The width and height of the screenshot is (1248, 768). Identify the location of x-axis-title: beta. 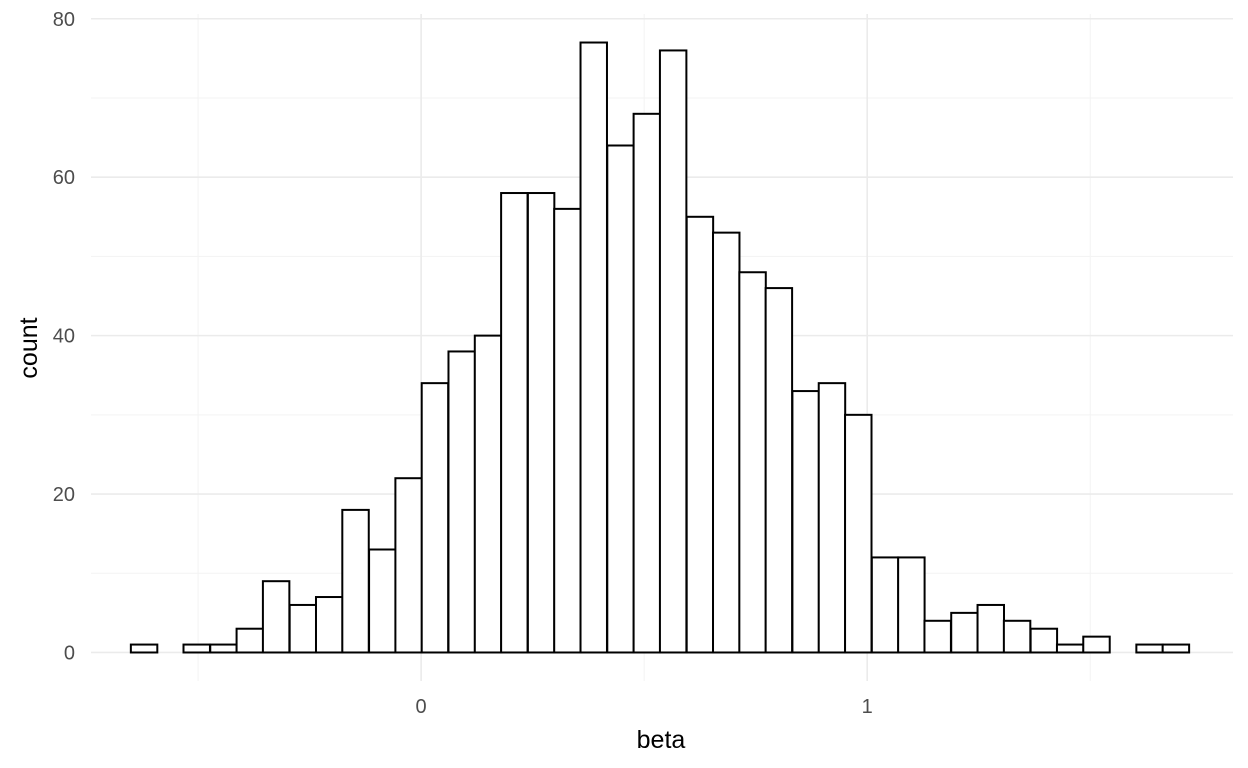
(661, 740).